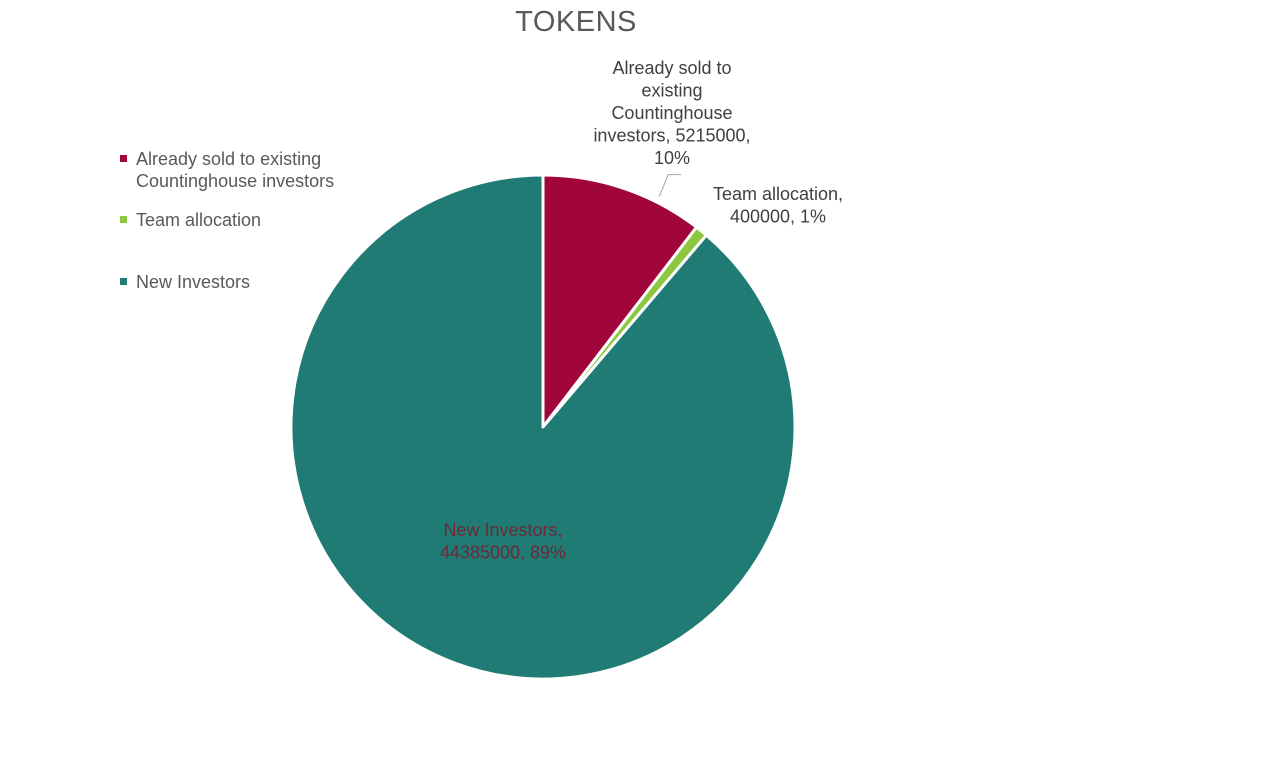  Describe the element at coordinates (503, 541) in the screenshot. I see `data-label-new-investors: New Investors, 44385000, 89%` at that location.